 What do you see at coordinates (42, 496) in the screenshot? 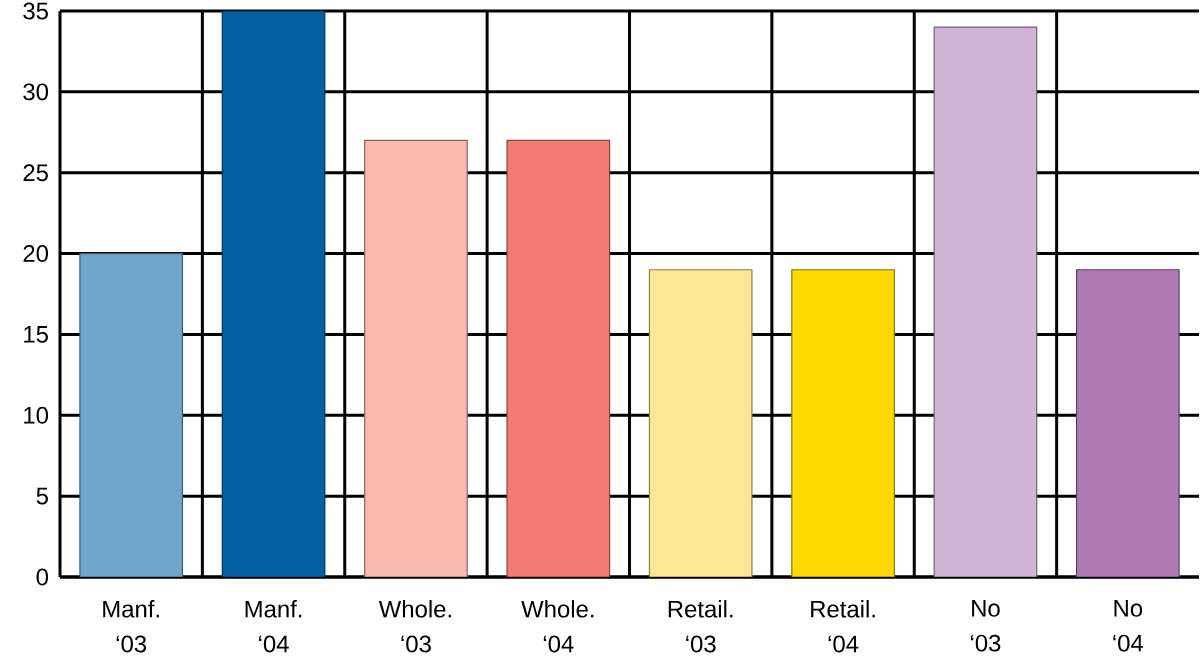
I see `y-tick-label: 5` at bounding box center [42, 496].